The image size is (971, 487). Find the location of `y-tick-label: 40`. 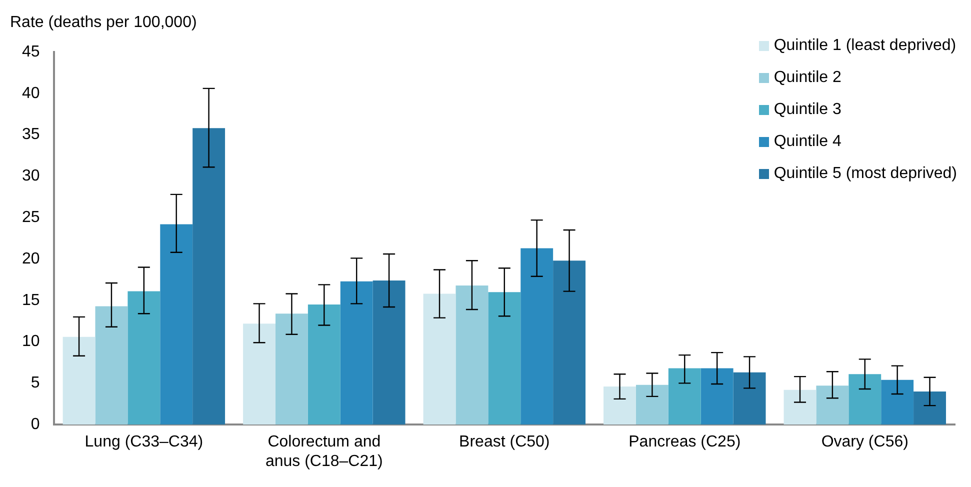

y-tick-label: 40 is located at coordinates (31, 93).